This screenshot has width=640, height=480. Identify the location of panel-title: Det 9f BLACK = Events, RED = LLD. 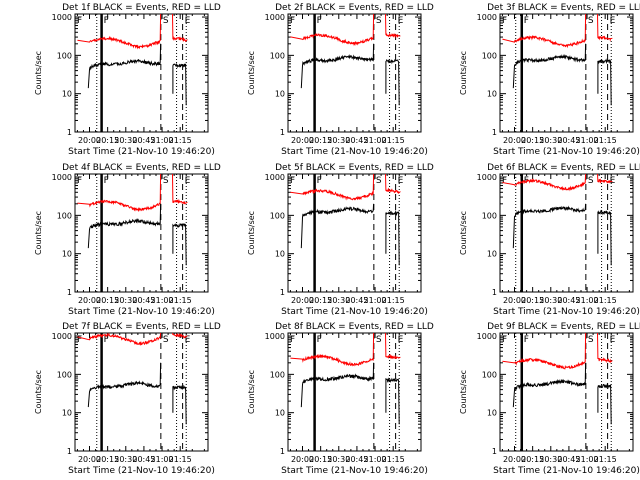
(563, 327).